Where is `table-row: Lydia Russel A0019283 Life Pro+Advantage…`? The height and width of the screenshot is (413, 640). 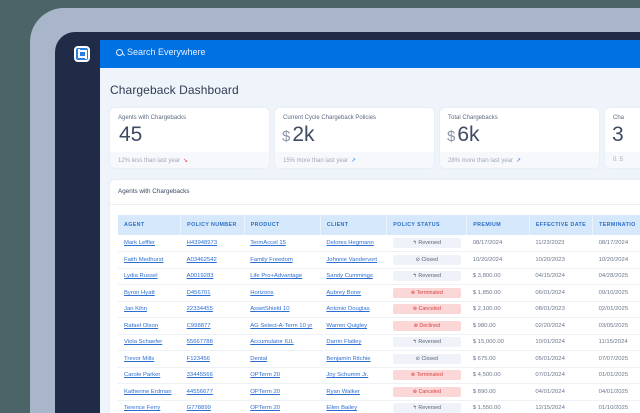
table-row: Lydia Russel A0019283 Life Pro+Advantage… is located at coordinates (379, 276).